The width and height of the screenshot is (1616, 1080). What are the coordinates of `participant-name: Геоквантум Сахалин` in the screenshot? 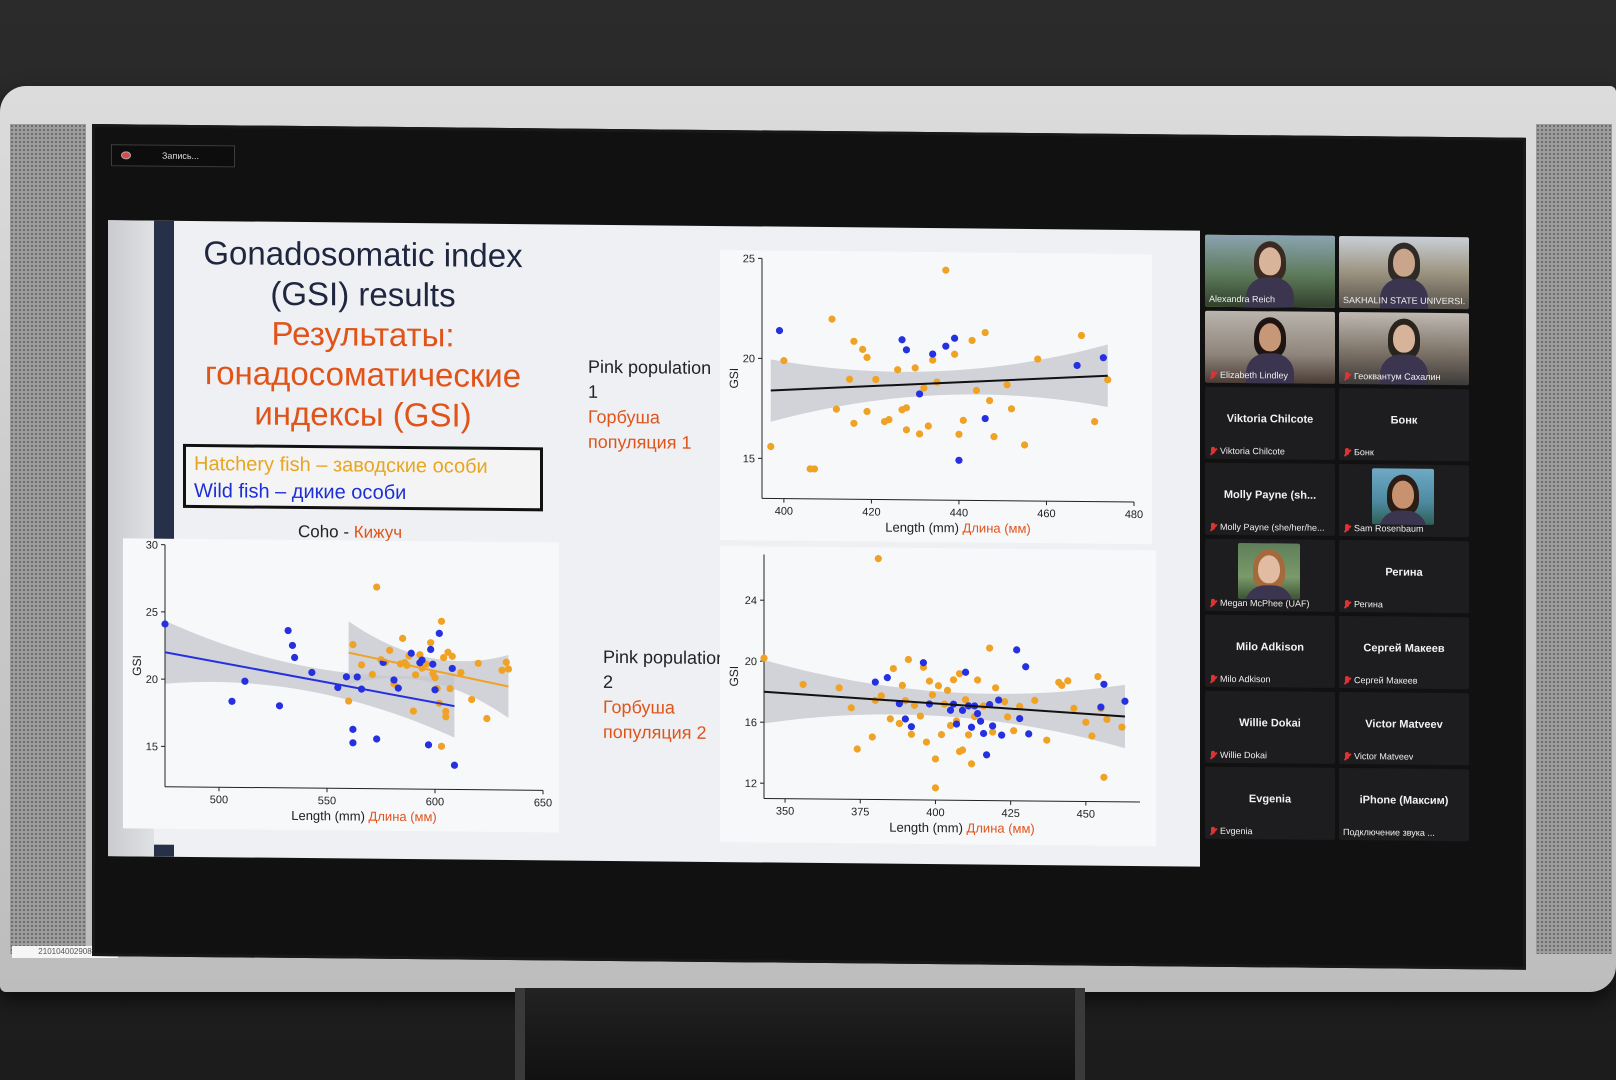 It's located at (1397, 376).